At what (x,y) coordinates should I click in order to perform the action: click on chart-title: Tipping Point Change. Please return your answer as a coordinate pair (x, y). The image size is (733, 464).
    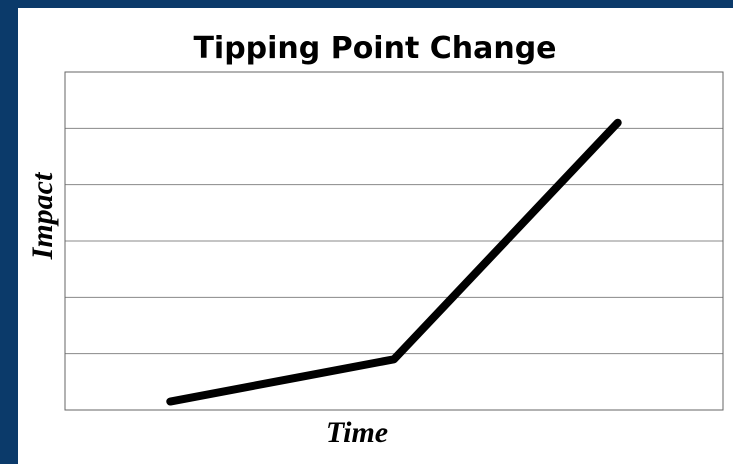
    Looking at the image, I should click on (374, 48).